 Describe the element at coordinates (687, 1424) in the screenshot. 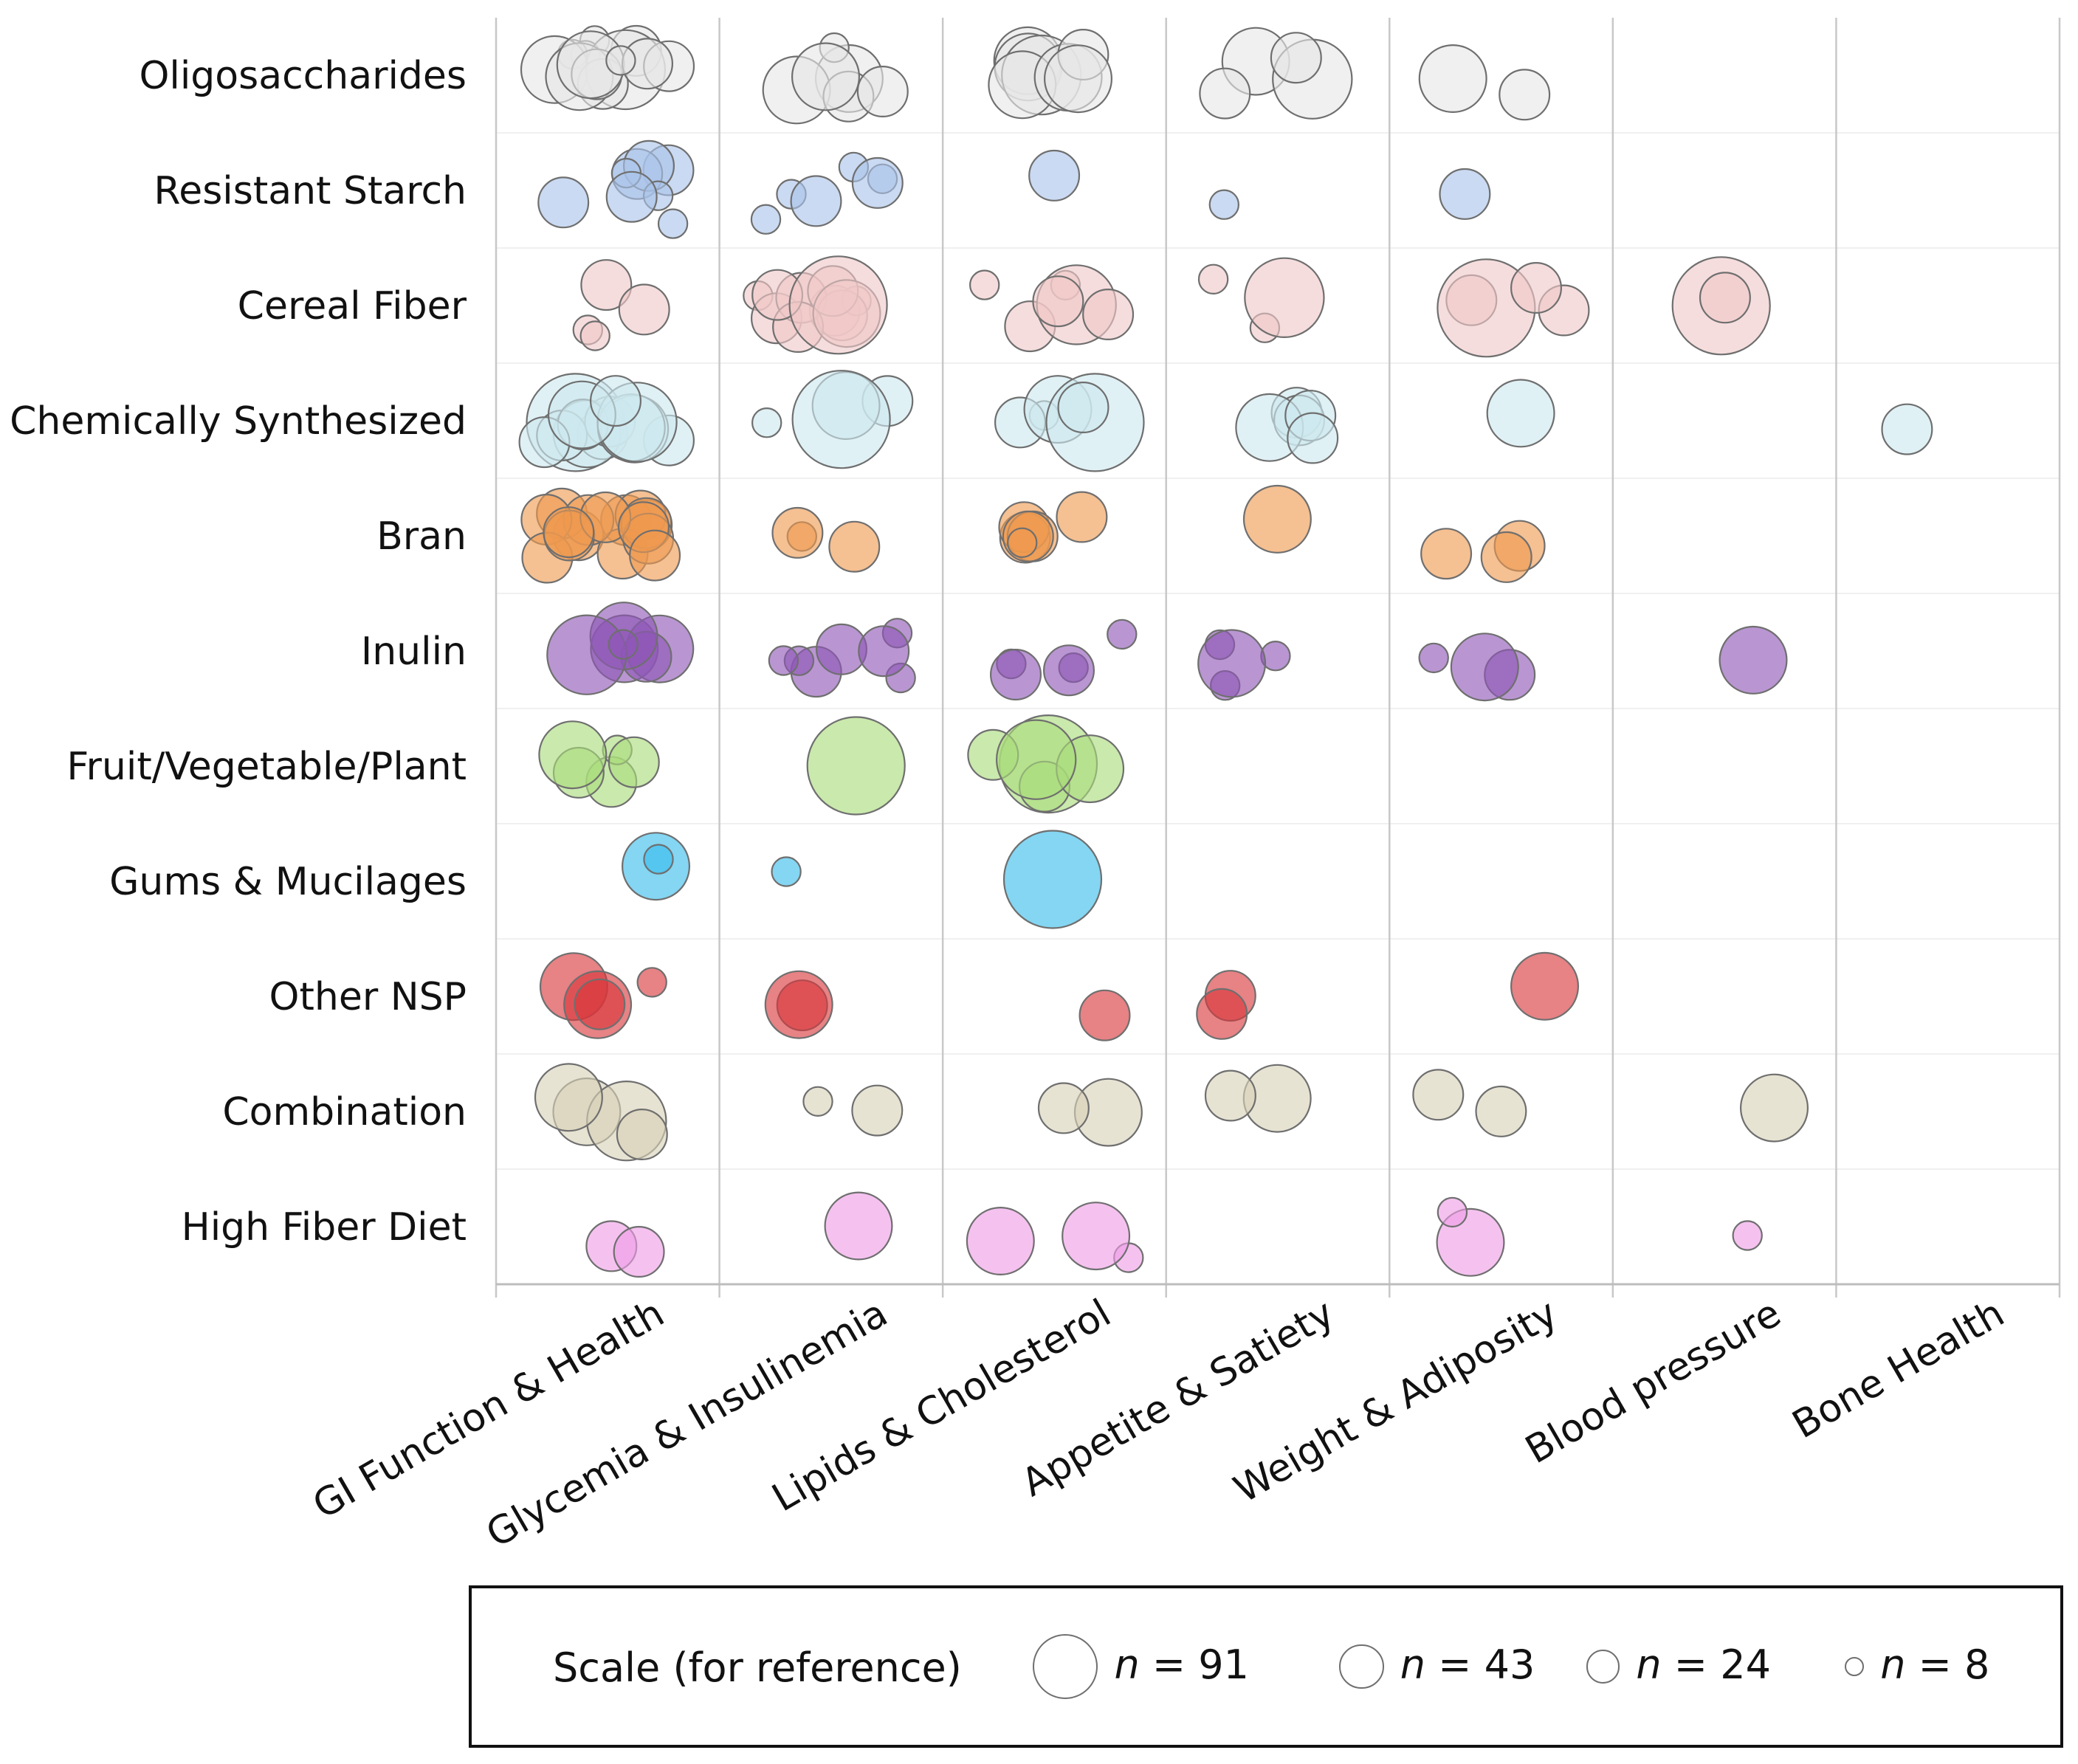

I see `column-label-1: Glycemia & Insulinemia` at that location.